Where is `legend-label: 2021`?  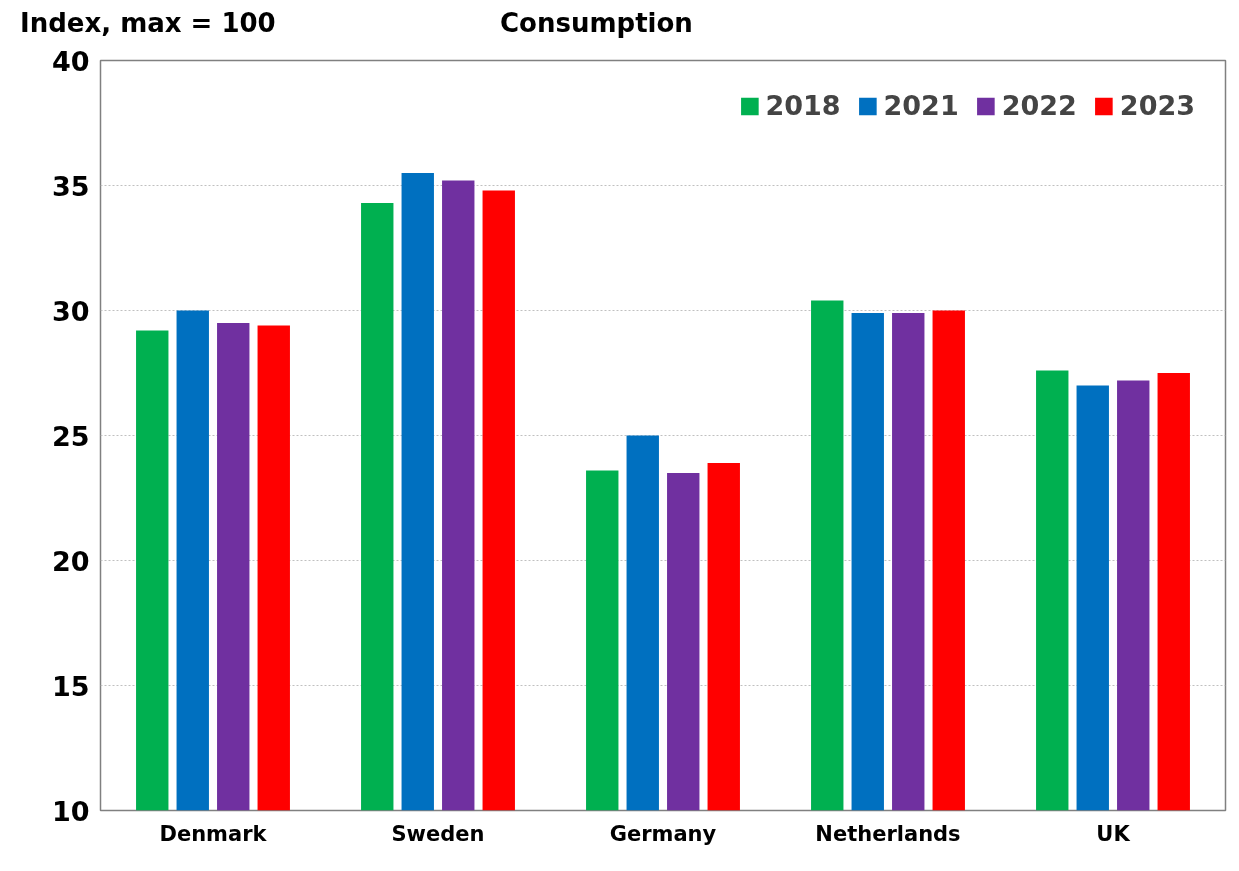
legend-label: 2021 is located at coordinates (921, 105).